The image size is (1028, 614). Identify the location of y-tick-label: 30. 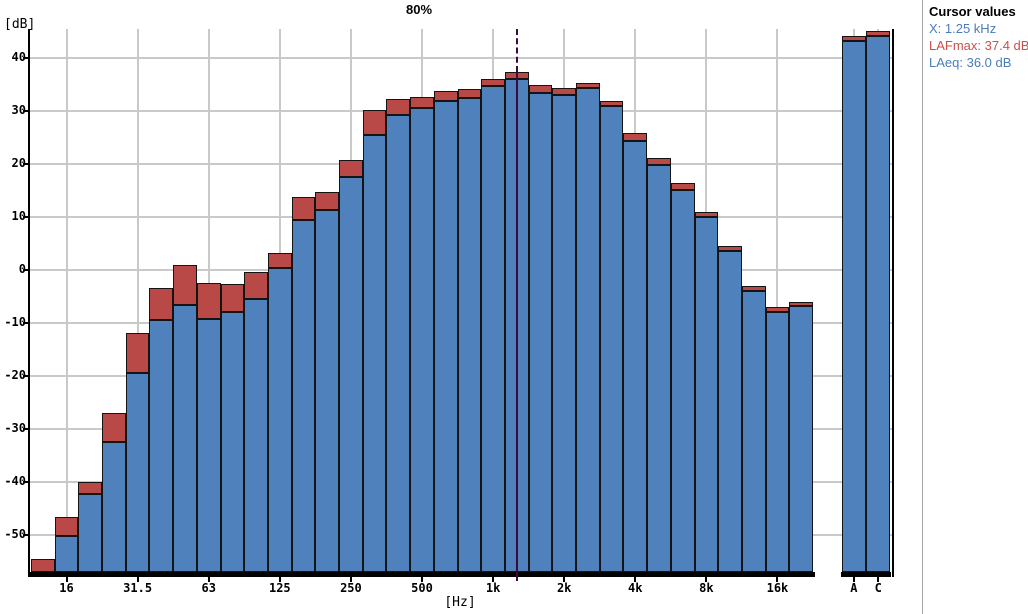
(18, 110).